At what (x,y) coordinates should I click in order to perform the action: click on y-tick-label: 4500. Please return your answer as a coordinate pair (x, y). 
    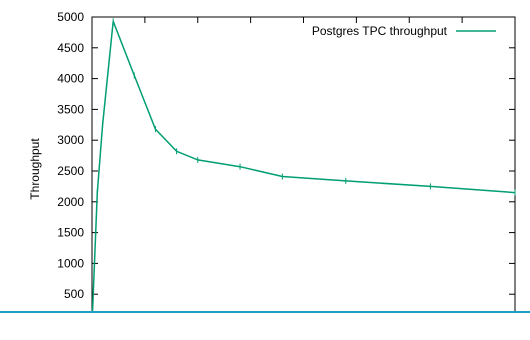
    Looking at the image, I should click on (70, 48).